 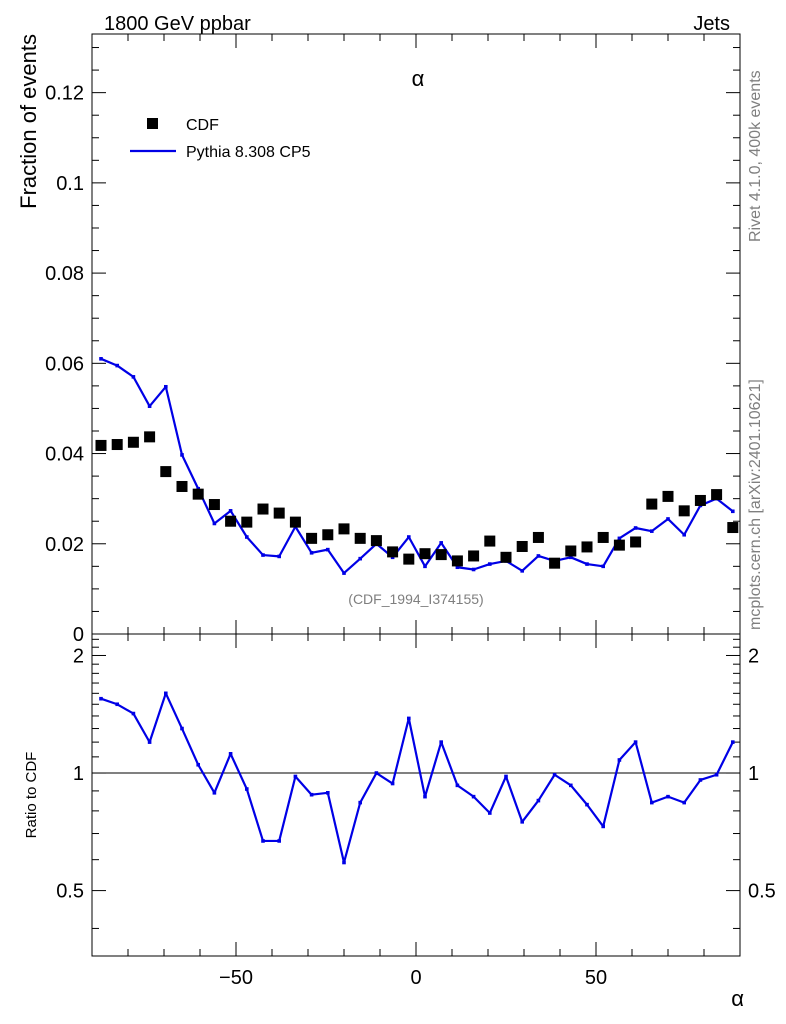 I want to click on ratio-line, so click(x=417, y=778).